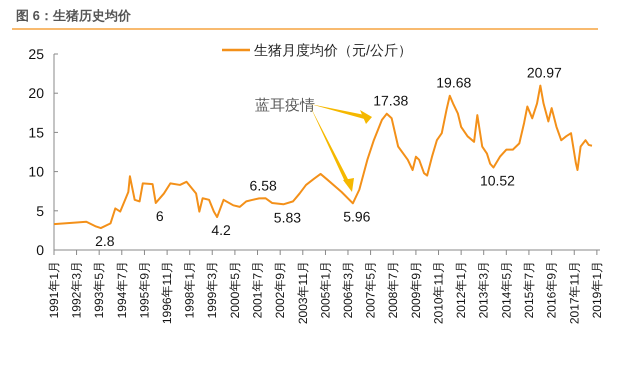 The width and height of the screenshot is (640, 386). Describe the element at coordinates (357, 216) in the screenshot. I see `annotation: 5.96` at that location.